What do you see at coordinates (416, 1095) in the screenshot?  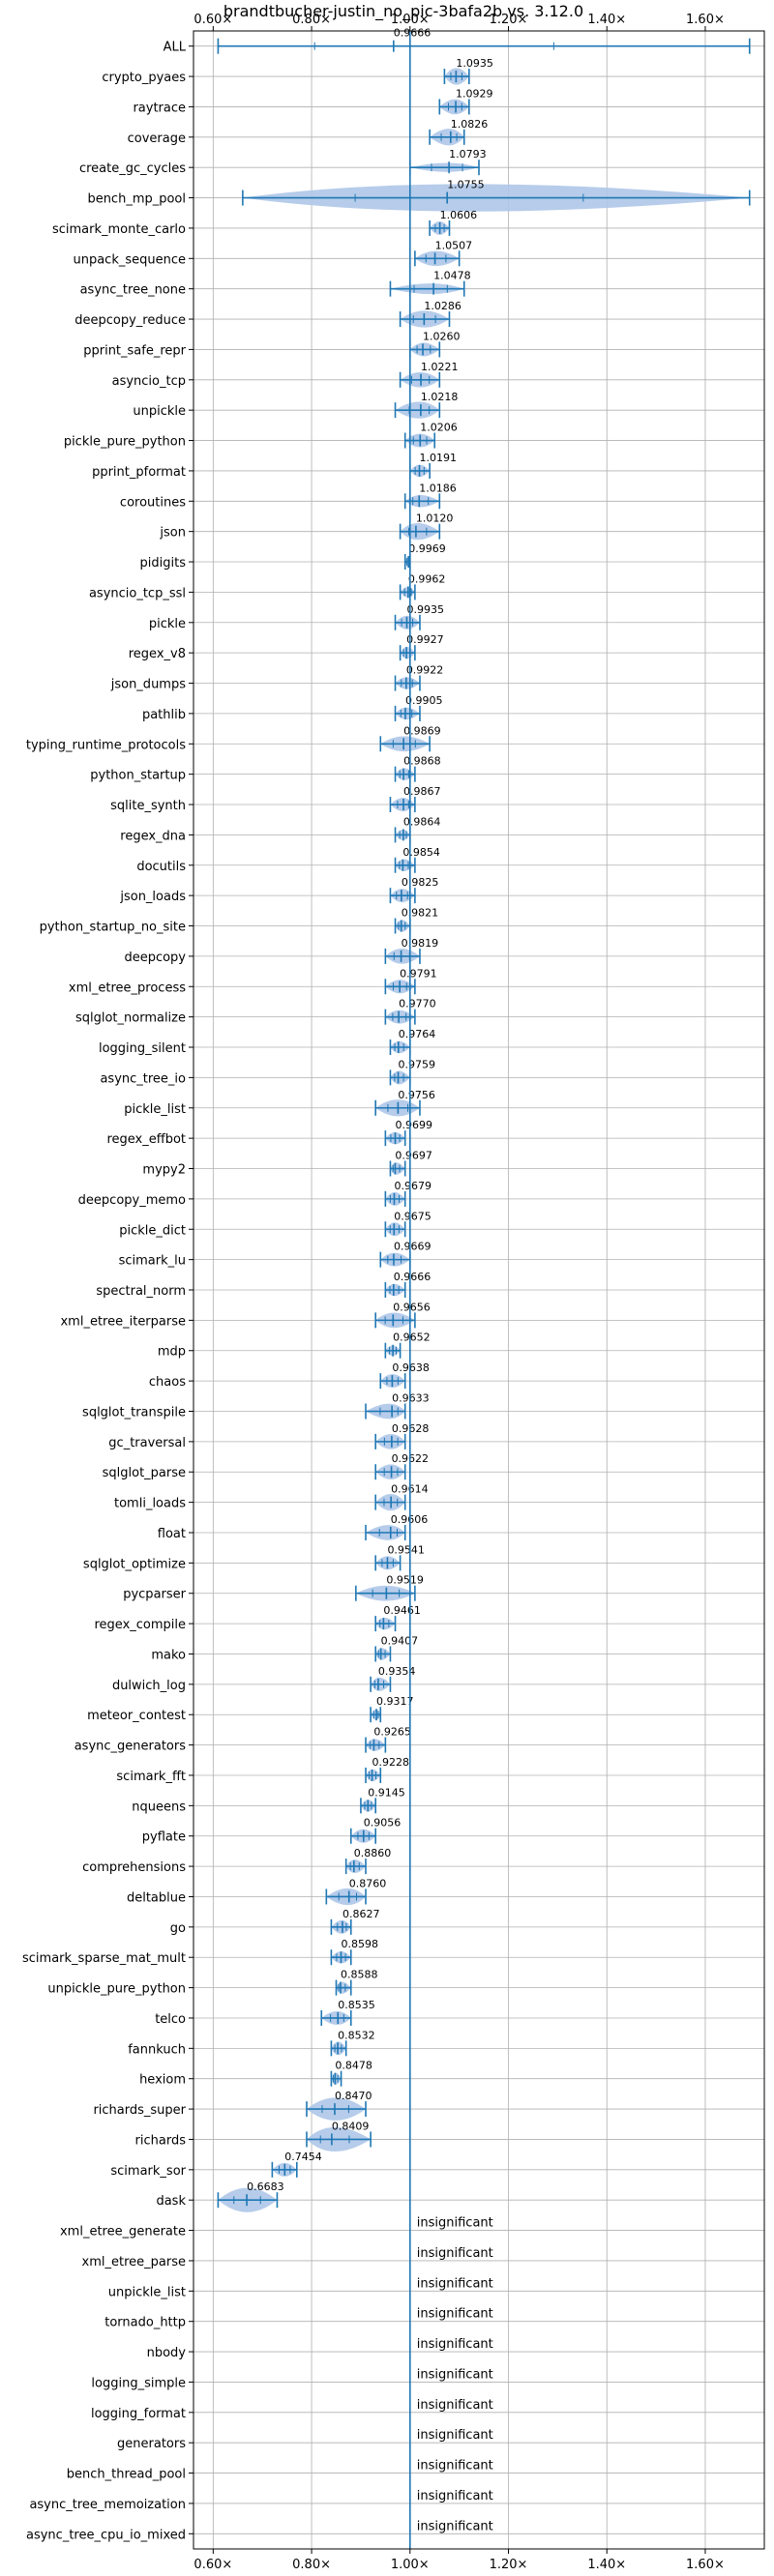 I see `value-label: 0.9756` at bounding box center [416, 1095].